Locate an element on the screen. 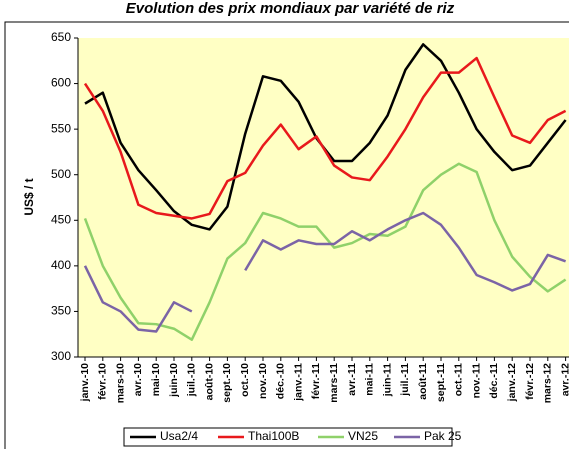 This screenshot has width=569, height=454. x-tick-label: nov.-10 is located at coordinates (263, 381).